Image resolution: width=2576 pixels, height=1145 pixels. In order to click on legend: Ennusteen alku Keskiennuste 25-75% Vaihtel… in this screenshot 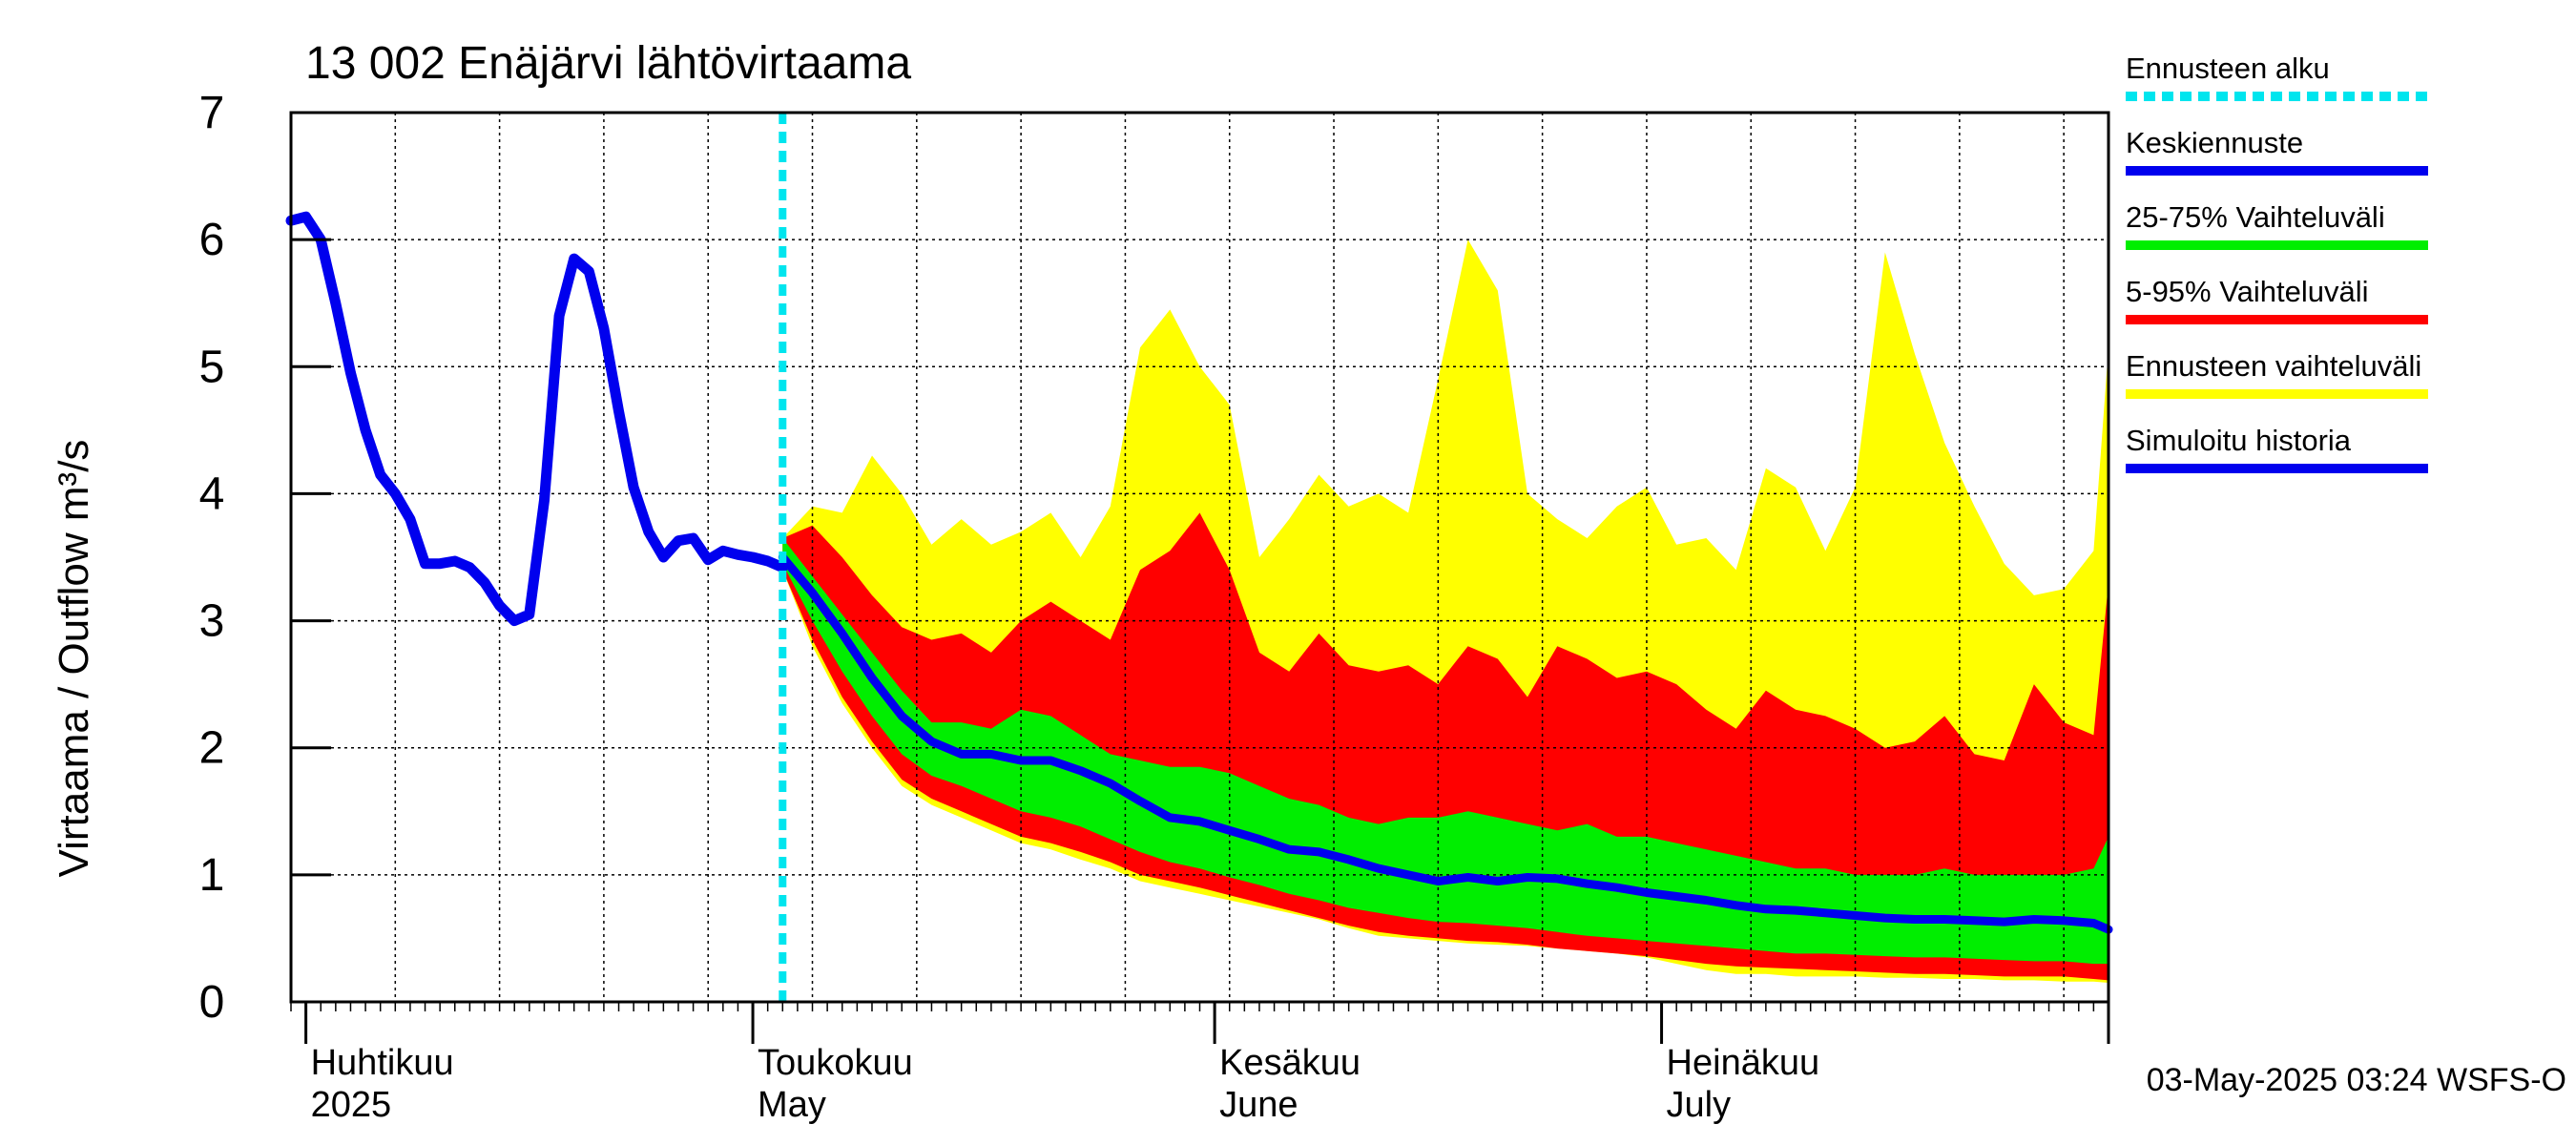, I will do `click(2277, 262)`.